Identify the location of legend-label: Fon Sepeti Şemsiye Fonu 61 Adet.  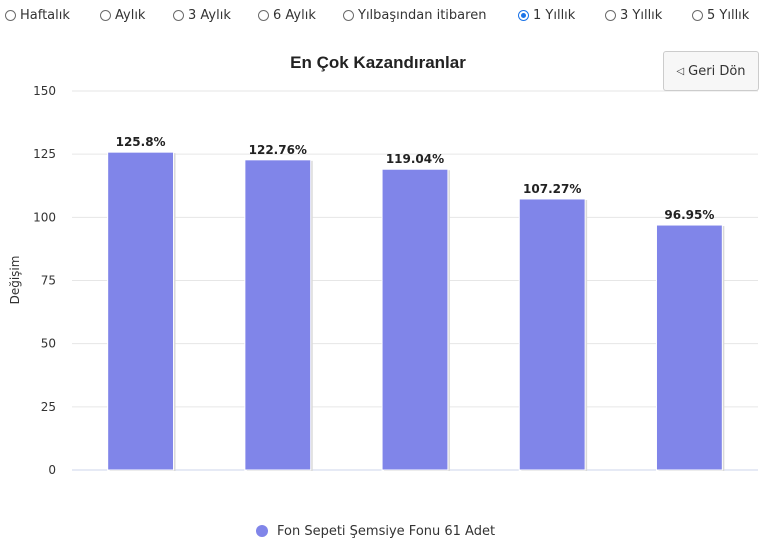
(386, 531).